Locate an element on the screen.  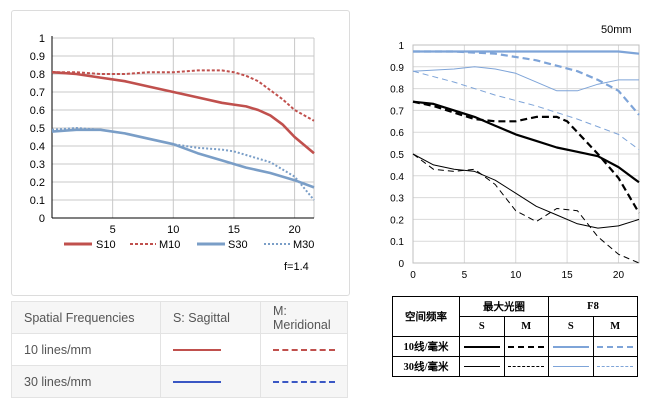
series-line-s10 is located at coordinates (183, 112).